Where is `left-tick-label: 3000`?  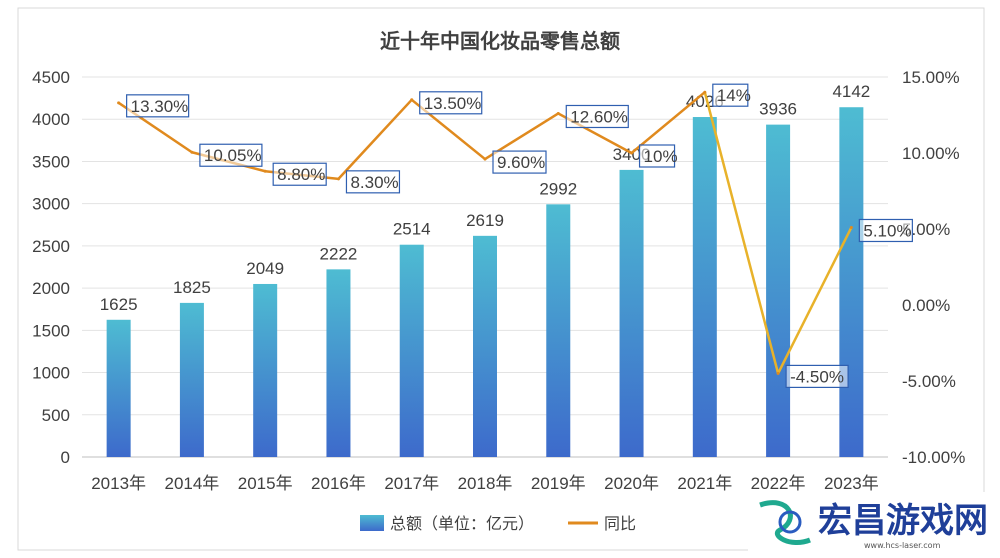 left-tick-label: 3000 is located at coordinates (51, 204).